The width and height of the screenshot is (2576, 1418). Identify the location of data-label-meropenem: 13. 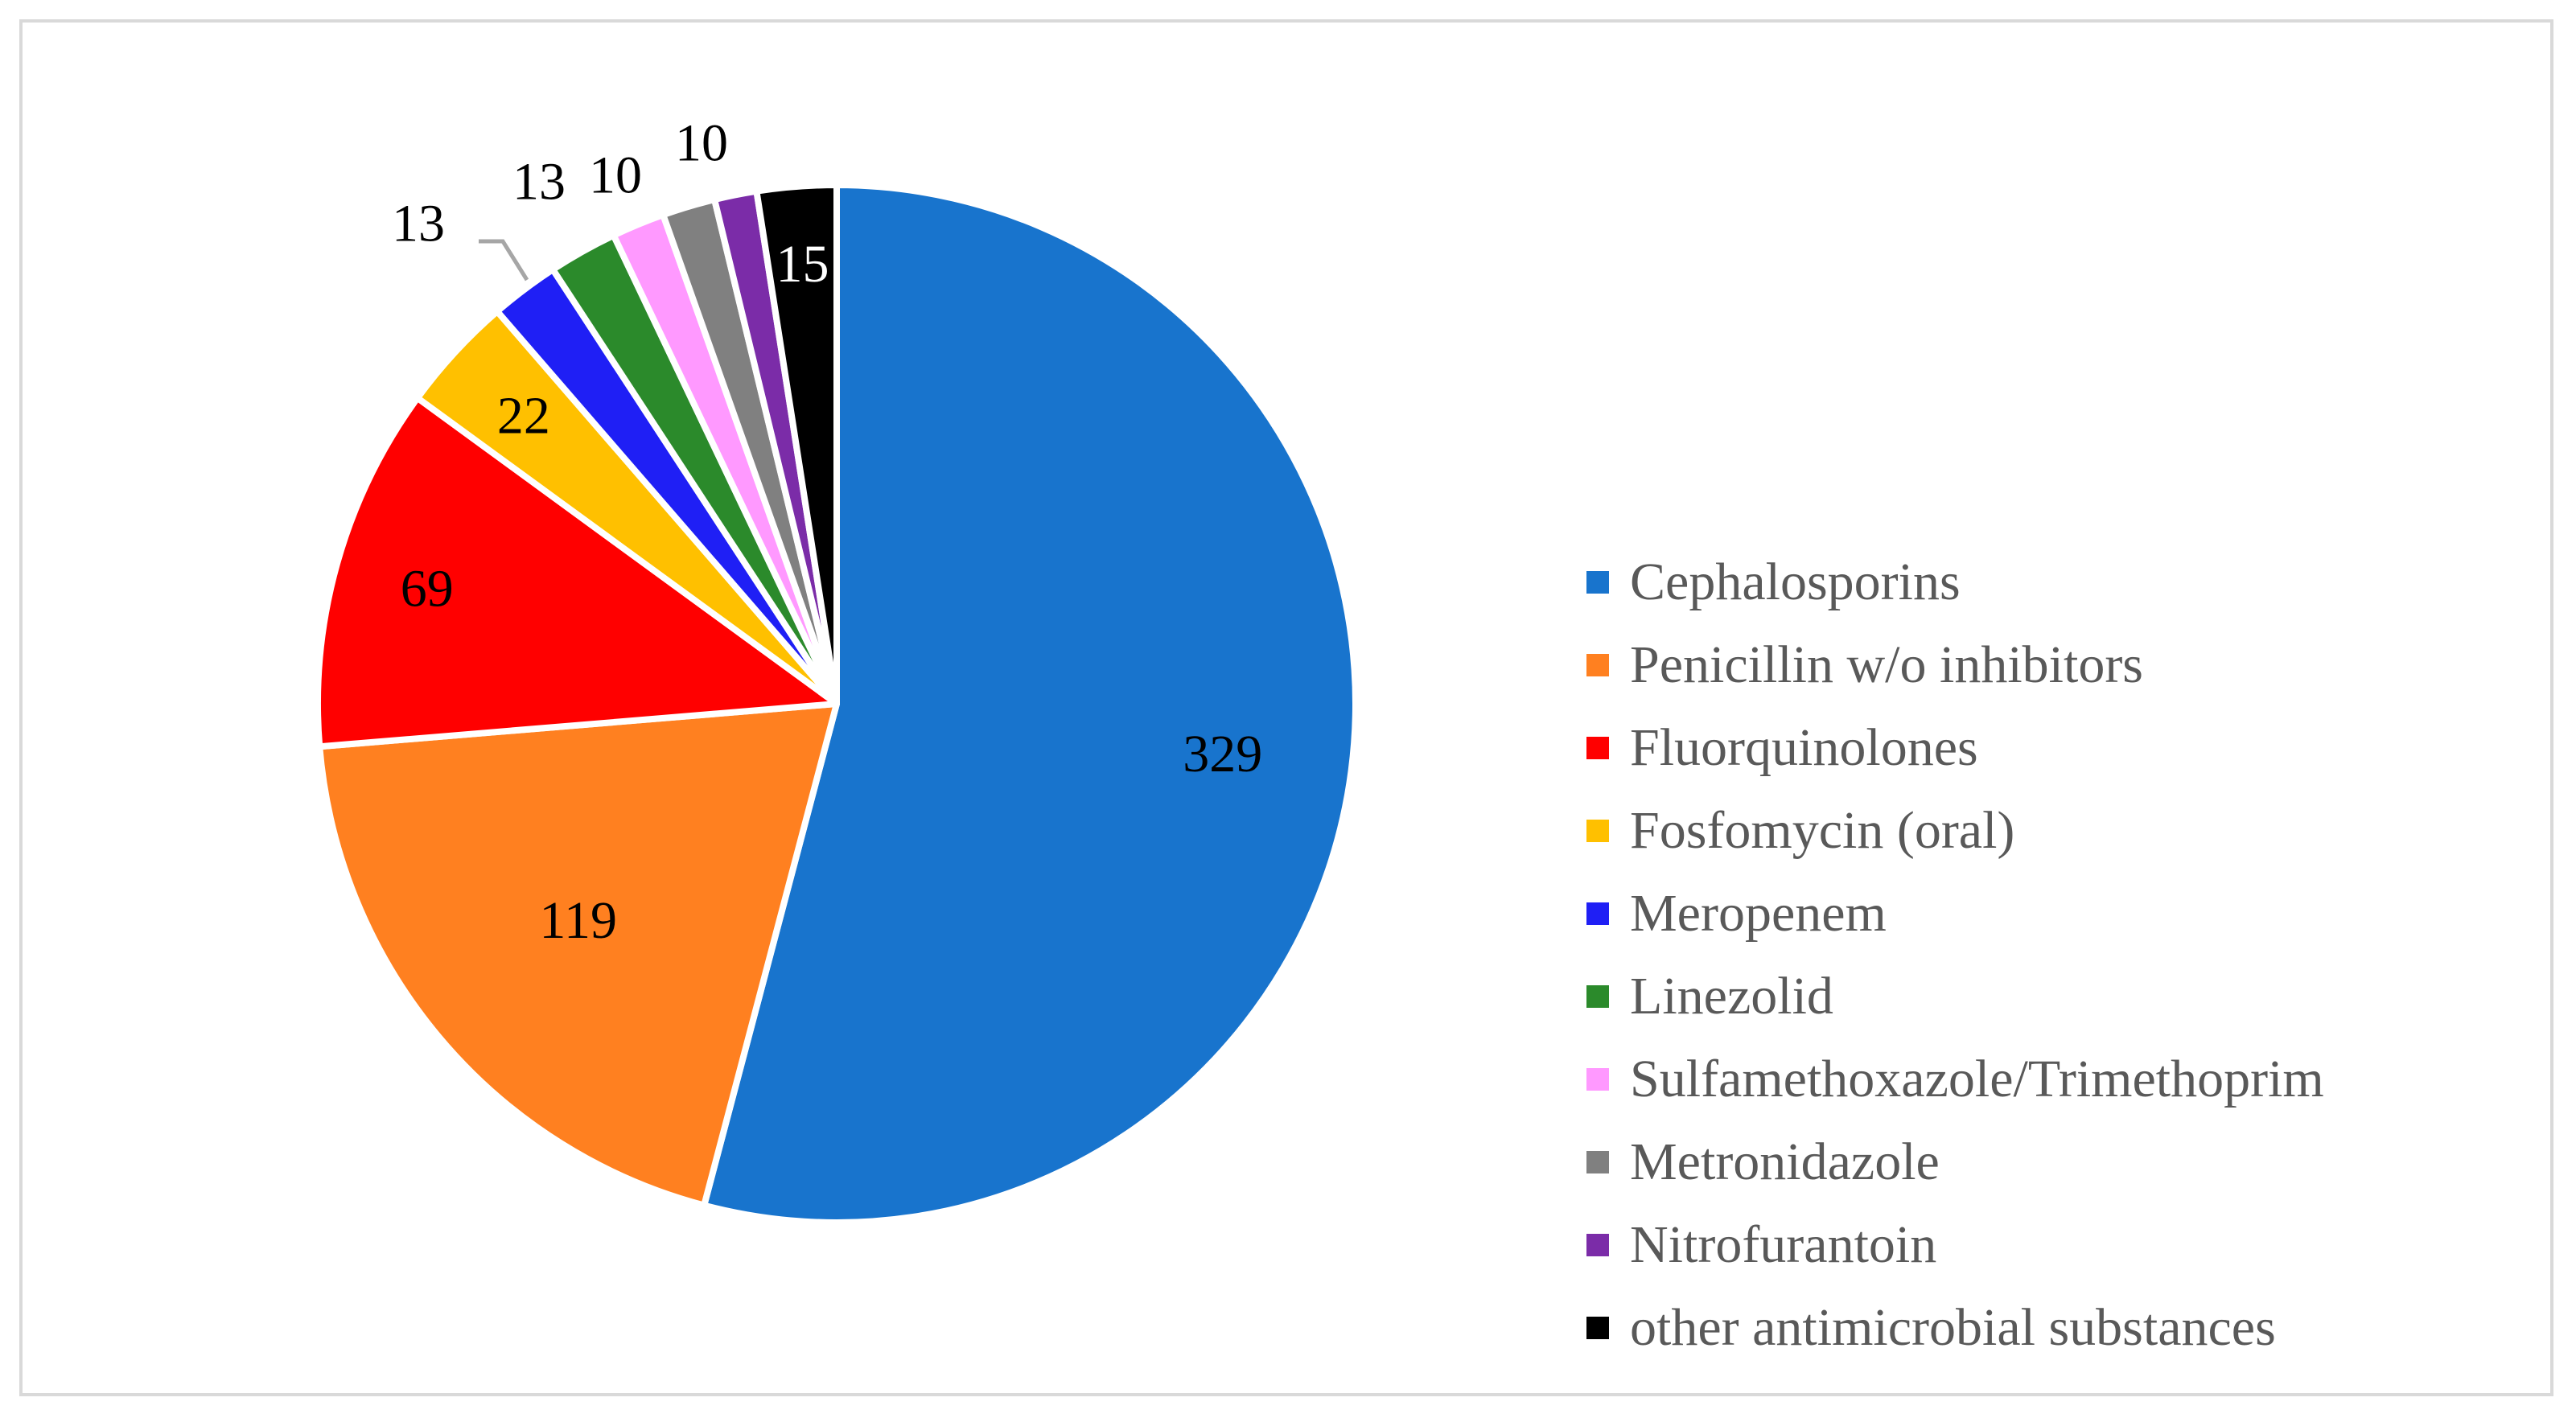
(418, 224).